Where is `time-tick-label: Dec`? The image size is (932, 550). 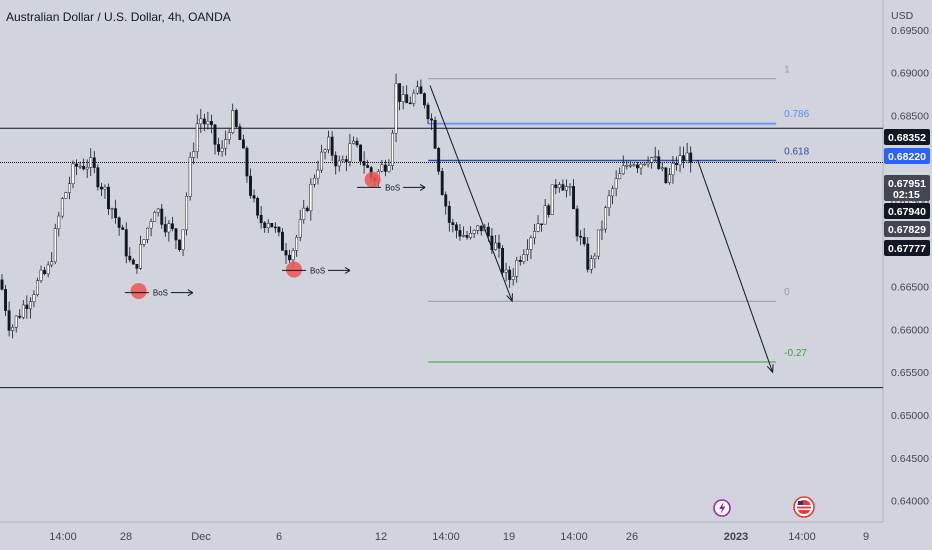 time-tick-label: Dec is located at coordinates (201, 537).